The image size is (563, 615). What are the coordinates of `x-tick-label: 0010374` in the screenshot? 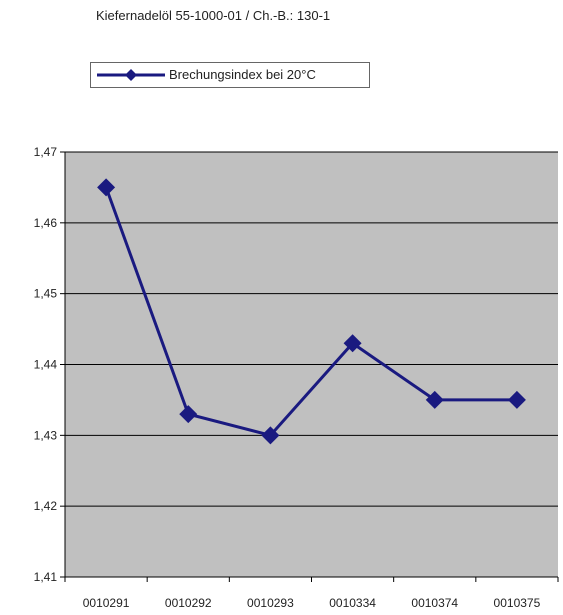 It's located at (434, 603).